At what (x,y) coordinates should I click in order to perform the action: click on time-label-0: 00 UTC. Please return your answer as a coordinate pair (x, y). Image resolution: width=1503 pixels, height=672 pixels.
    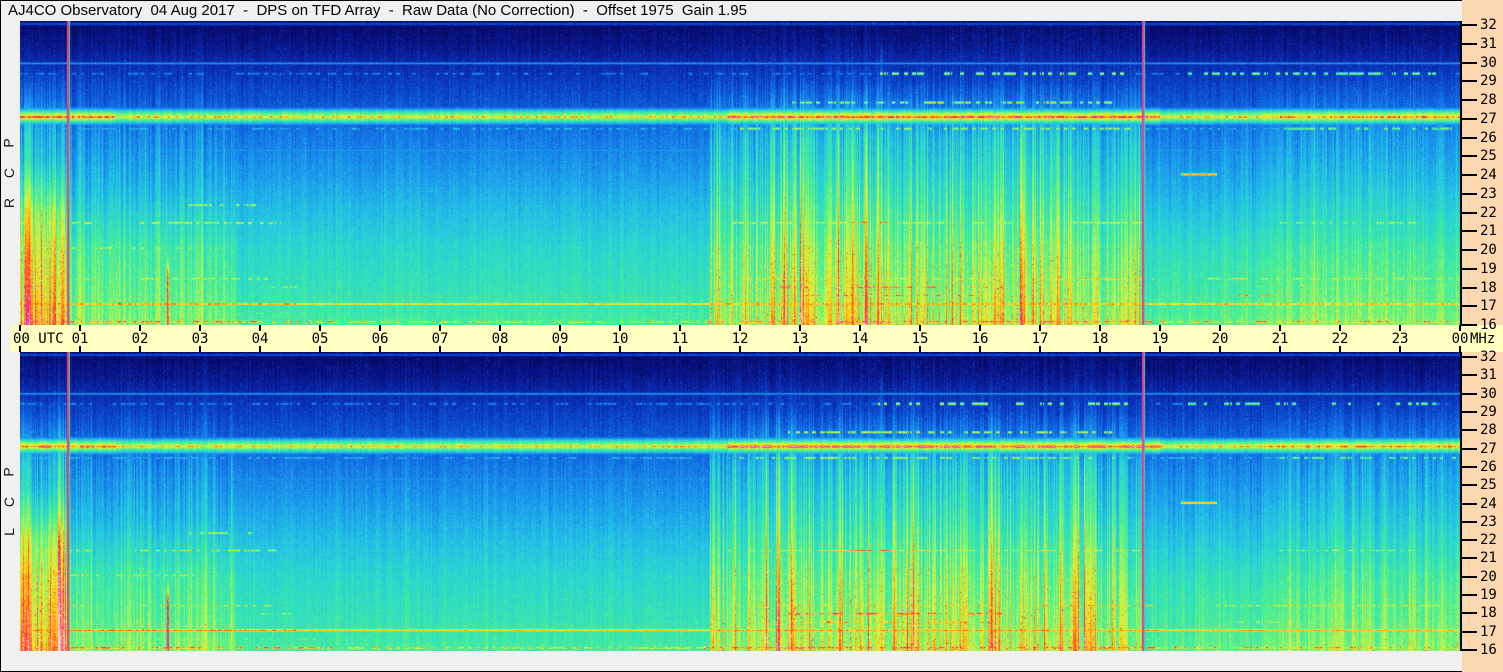
    Looking at the image, I should click on (38, 339).